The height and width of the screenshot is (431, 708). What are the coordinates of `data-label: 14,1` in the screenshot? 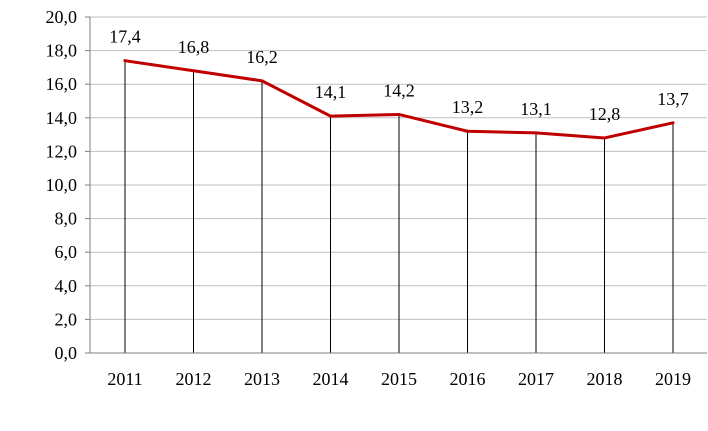 It's located at (331, 92).